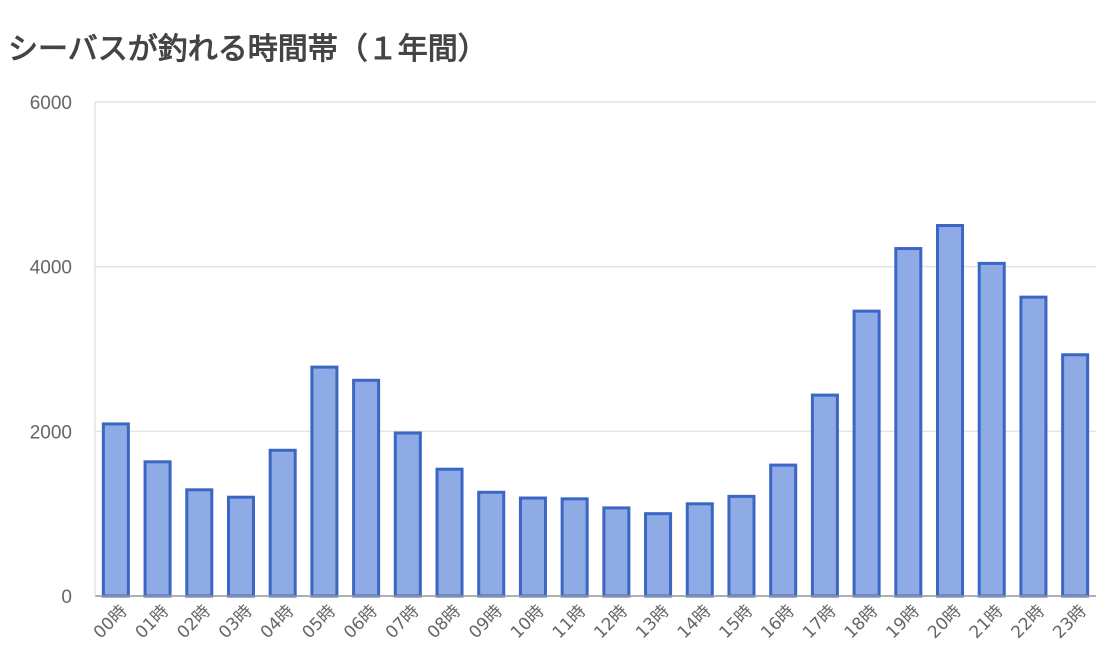 The image size is (1119, 668). I want to click on bar-21時, so click(991, 429).